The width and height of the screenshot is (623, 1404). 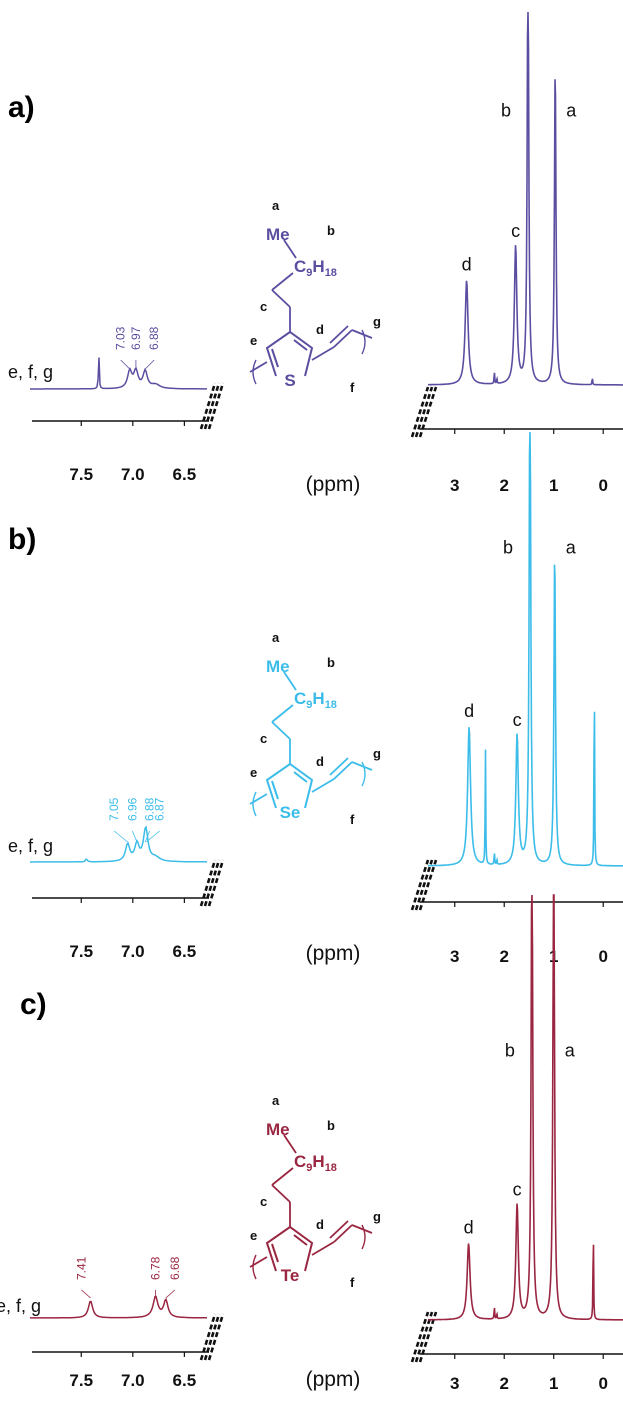 I want to click on chain-label: C9H18, so click(x=315, y=268).